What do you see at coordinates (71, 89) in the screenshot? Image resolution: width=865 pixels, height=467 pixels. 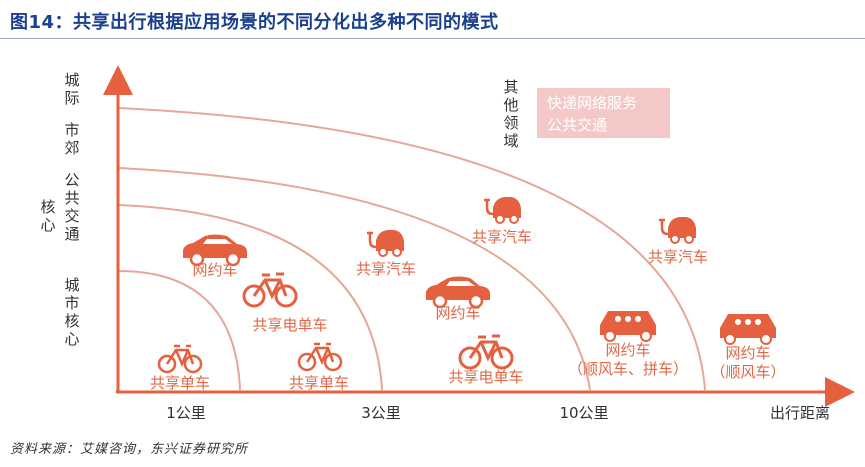 I see `y-level-intercity: 城际` at bounding box center [71, 89].